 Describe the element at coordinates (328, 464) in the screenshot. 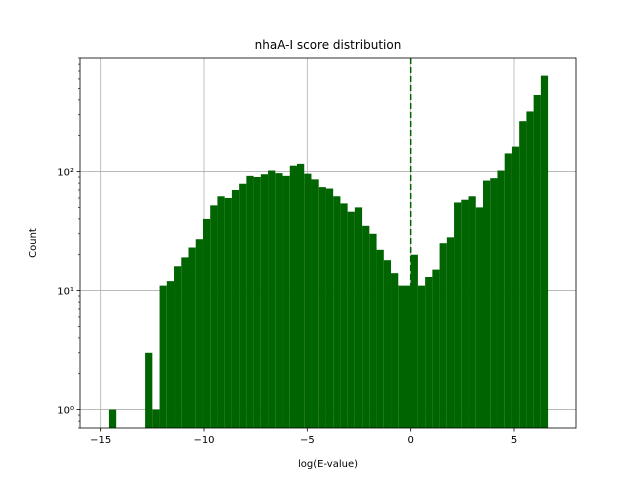

I see `x-axis-label: log(E-value)` at that location.